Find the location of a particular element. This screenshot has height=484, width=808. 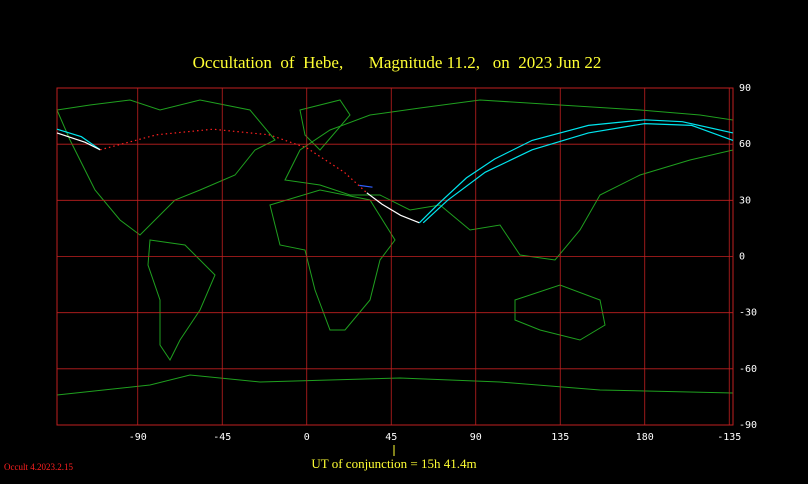

y-tick-label: 60 is located at coordinates (745, 144).